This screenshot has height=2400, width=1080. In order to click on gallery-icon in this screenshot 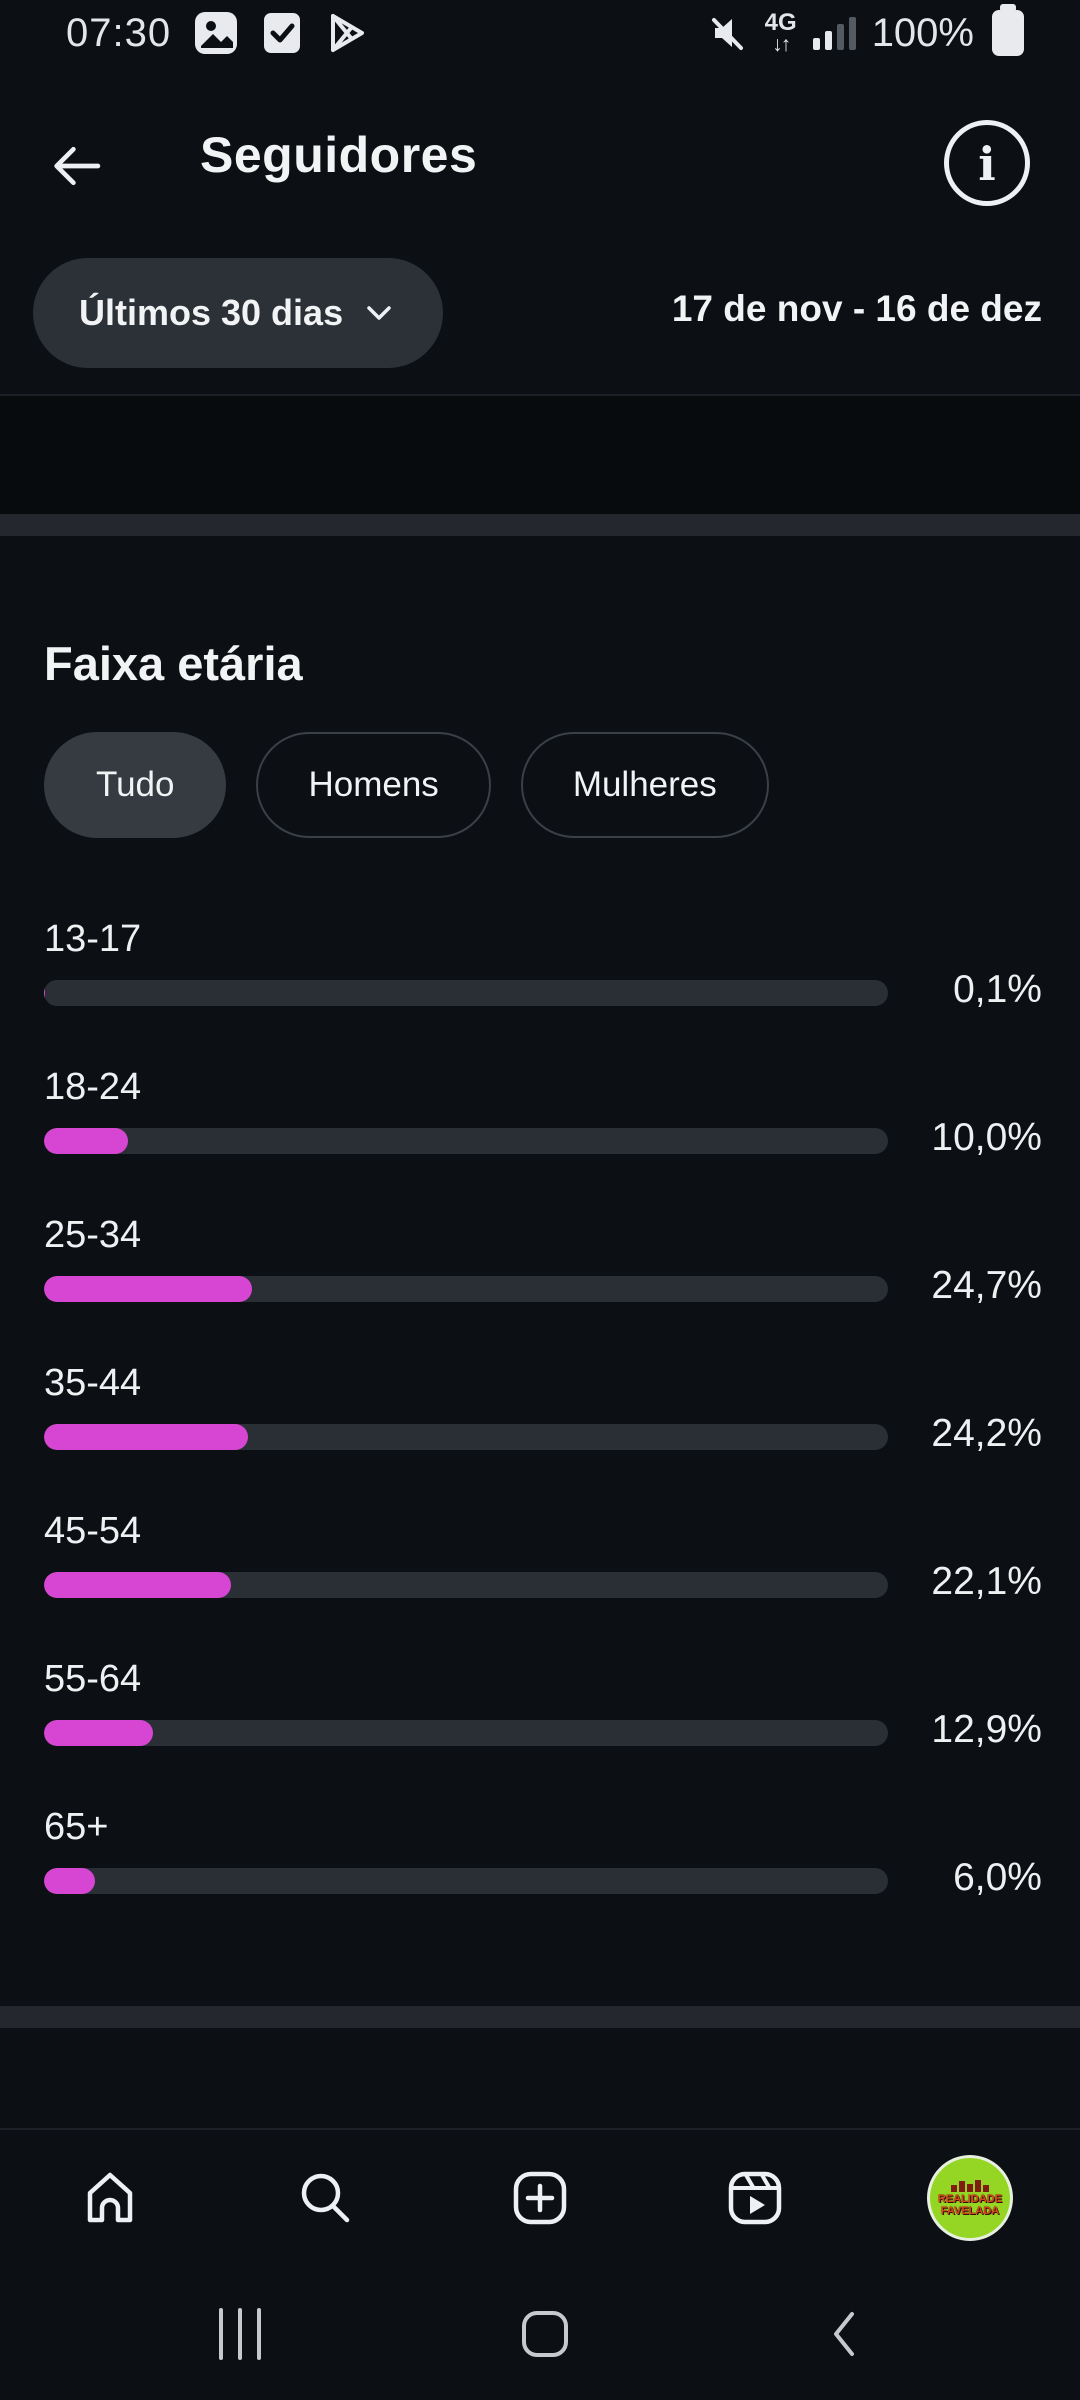, I will do `click(216, 33)`.